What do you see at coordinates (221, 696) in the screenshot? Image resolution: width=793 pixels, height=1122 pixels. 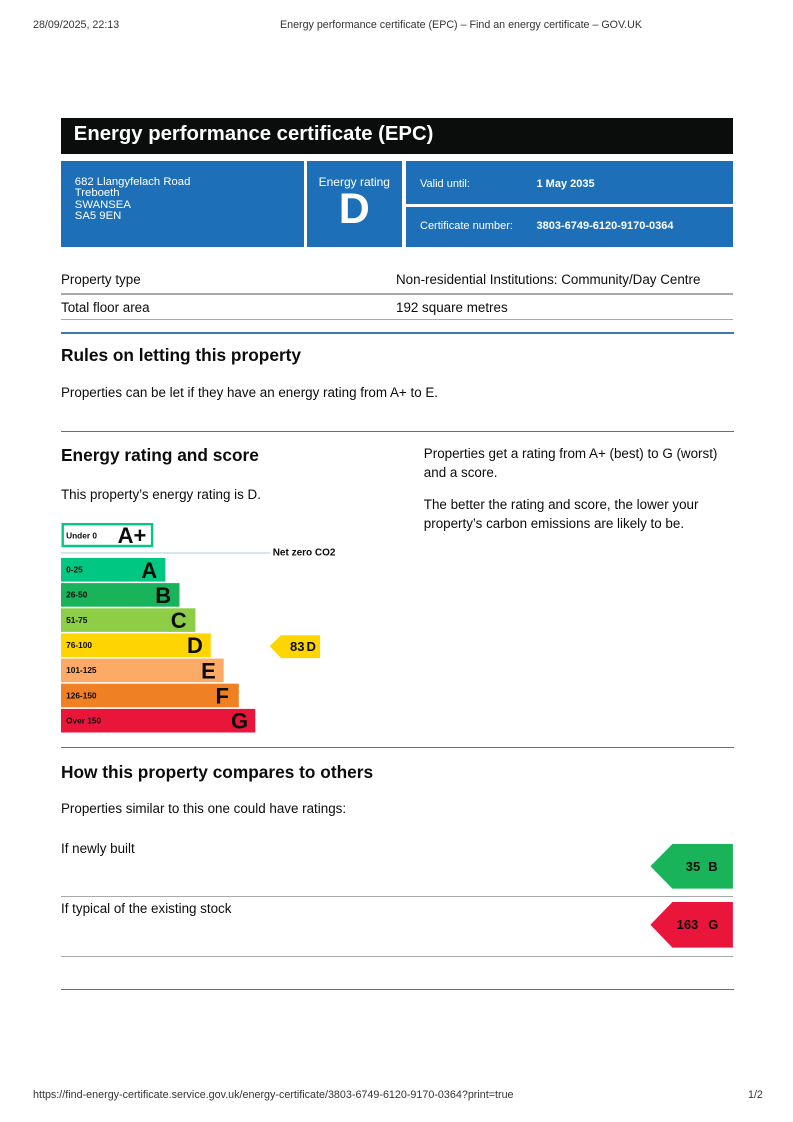 I see `svg-text: F` at bounding box center [221, 696].